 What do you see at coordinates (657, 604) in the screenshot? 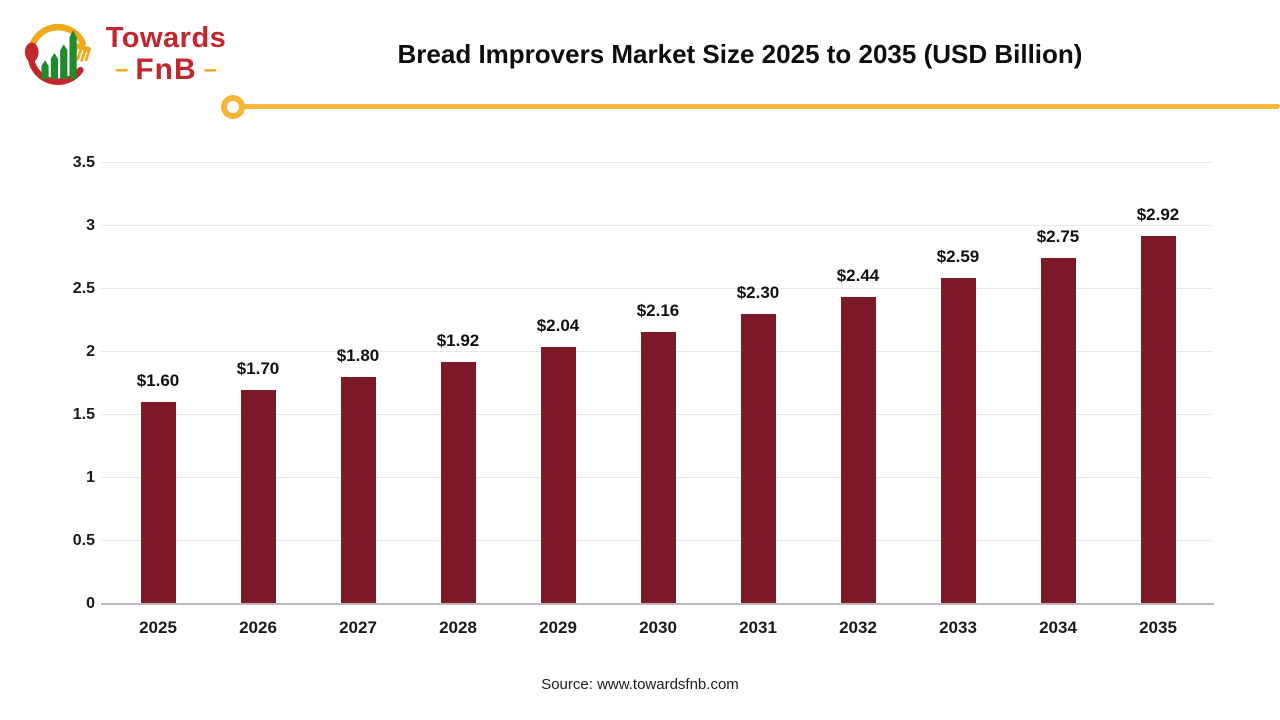
I see `x-axis-line` at bounding box center [657, 604].